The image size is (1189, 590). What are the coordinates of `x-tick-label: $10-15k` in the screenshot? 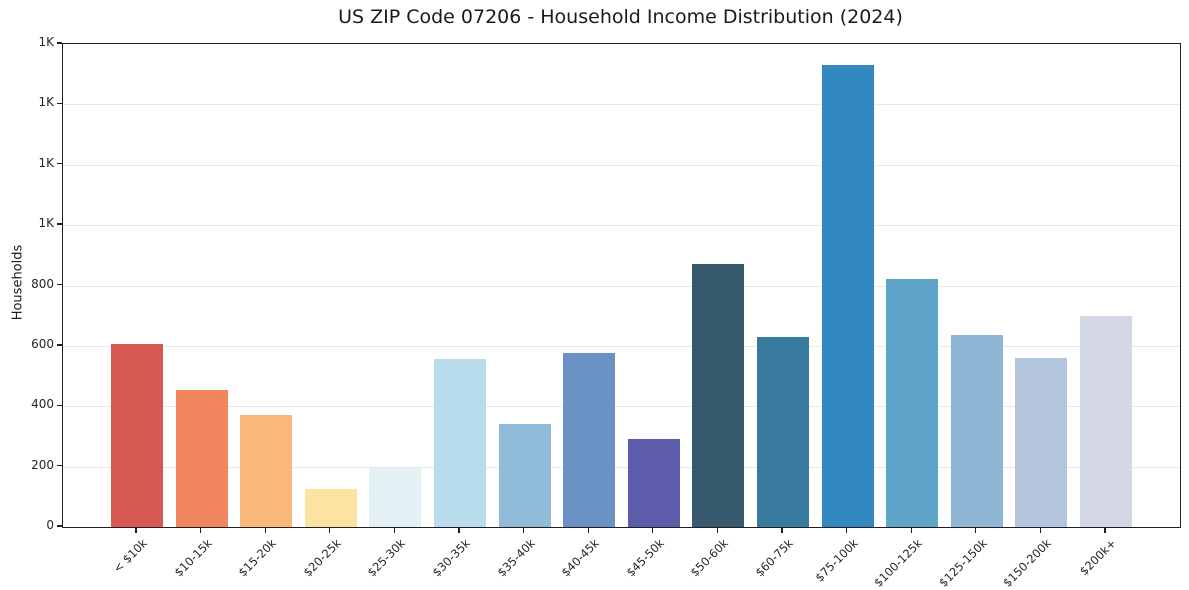 It's located at (193, 558).